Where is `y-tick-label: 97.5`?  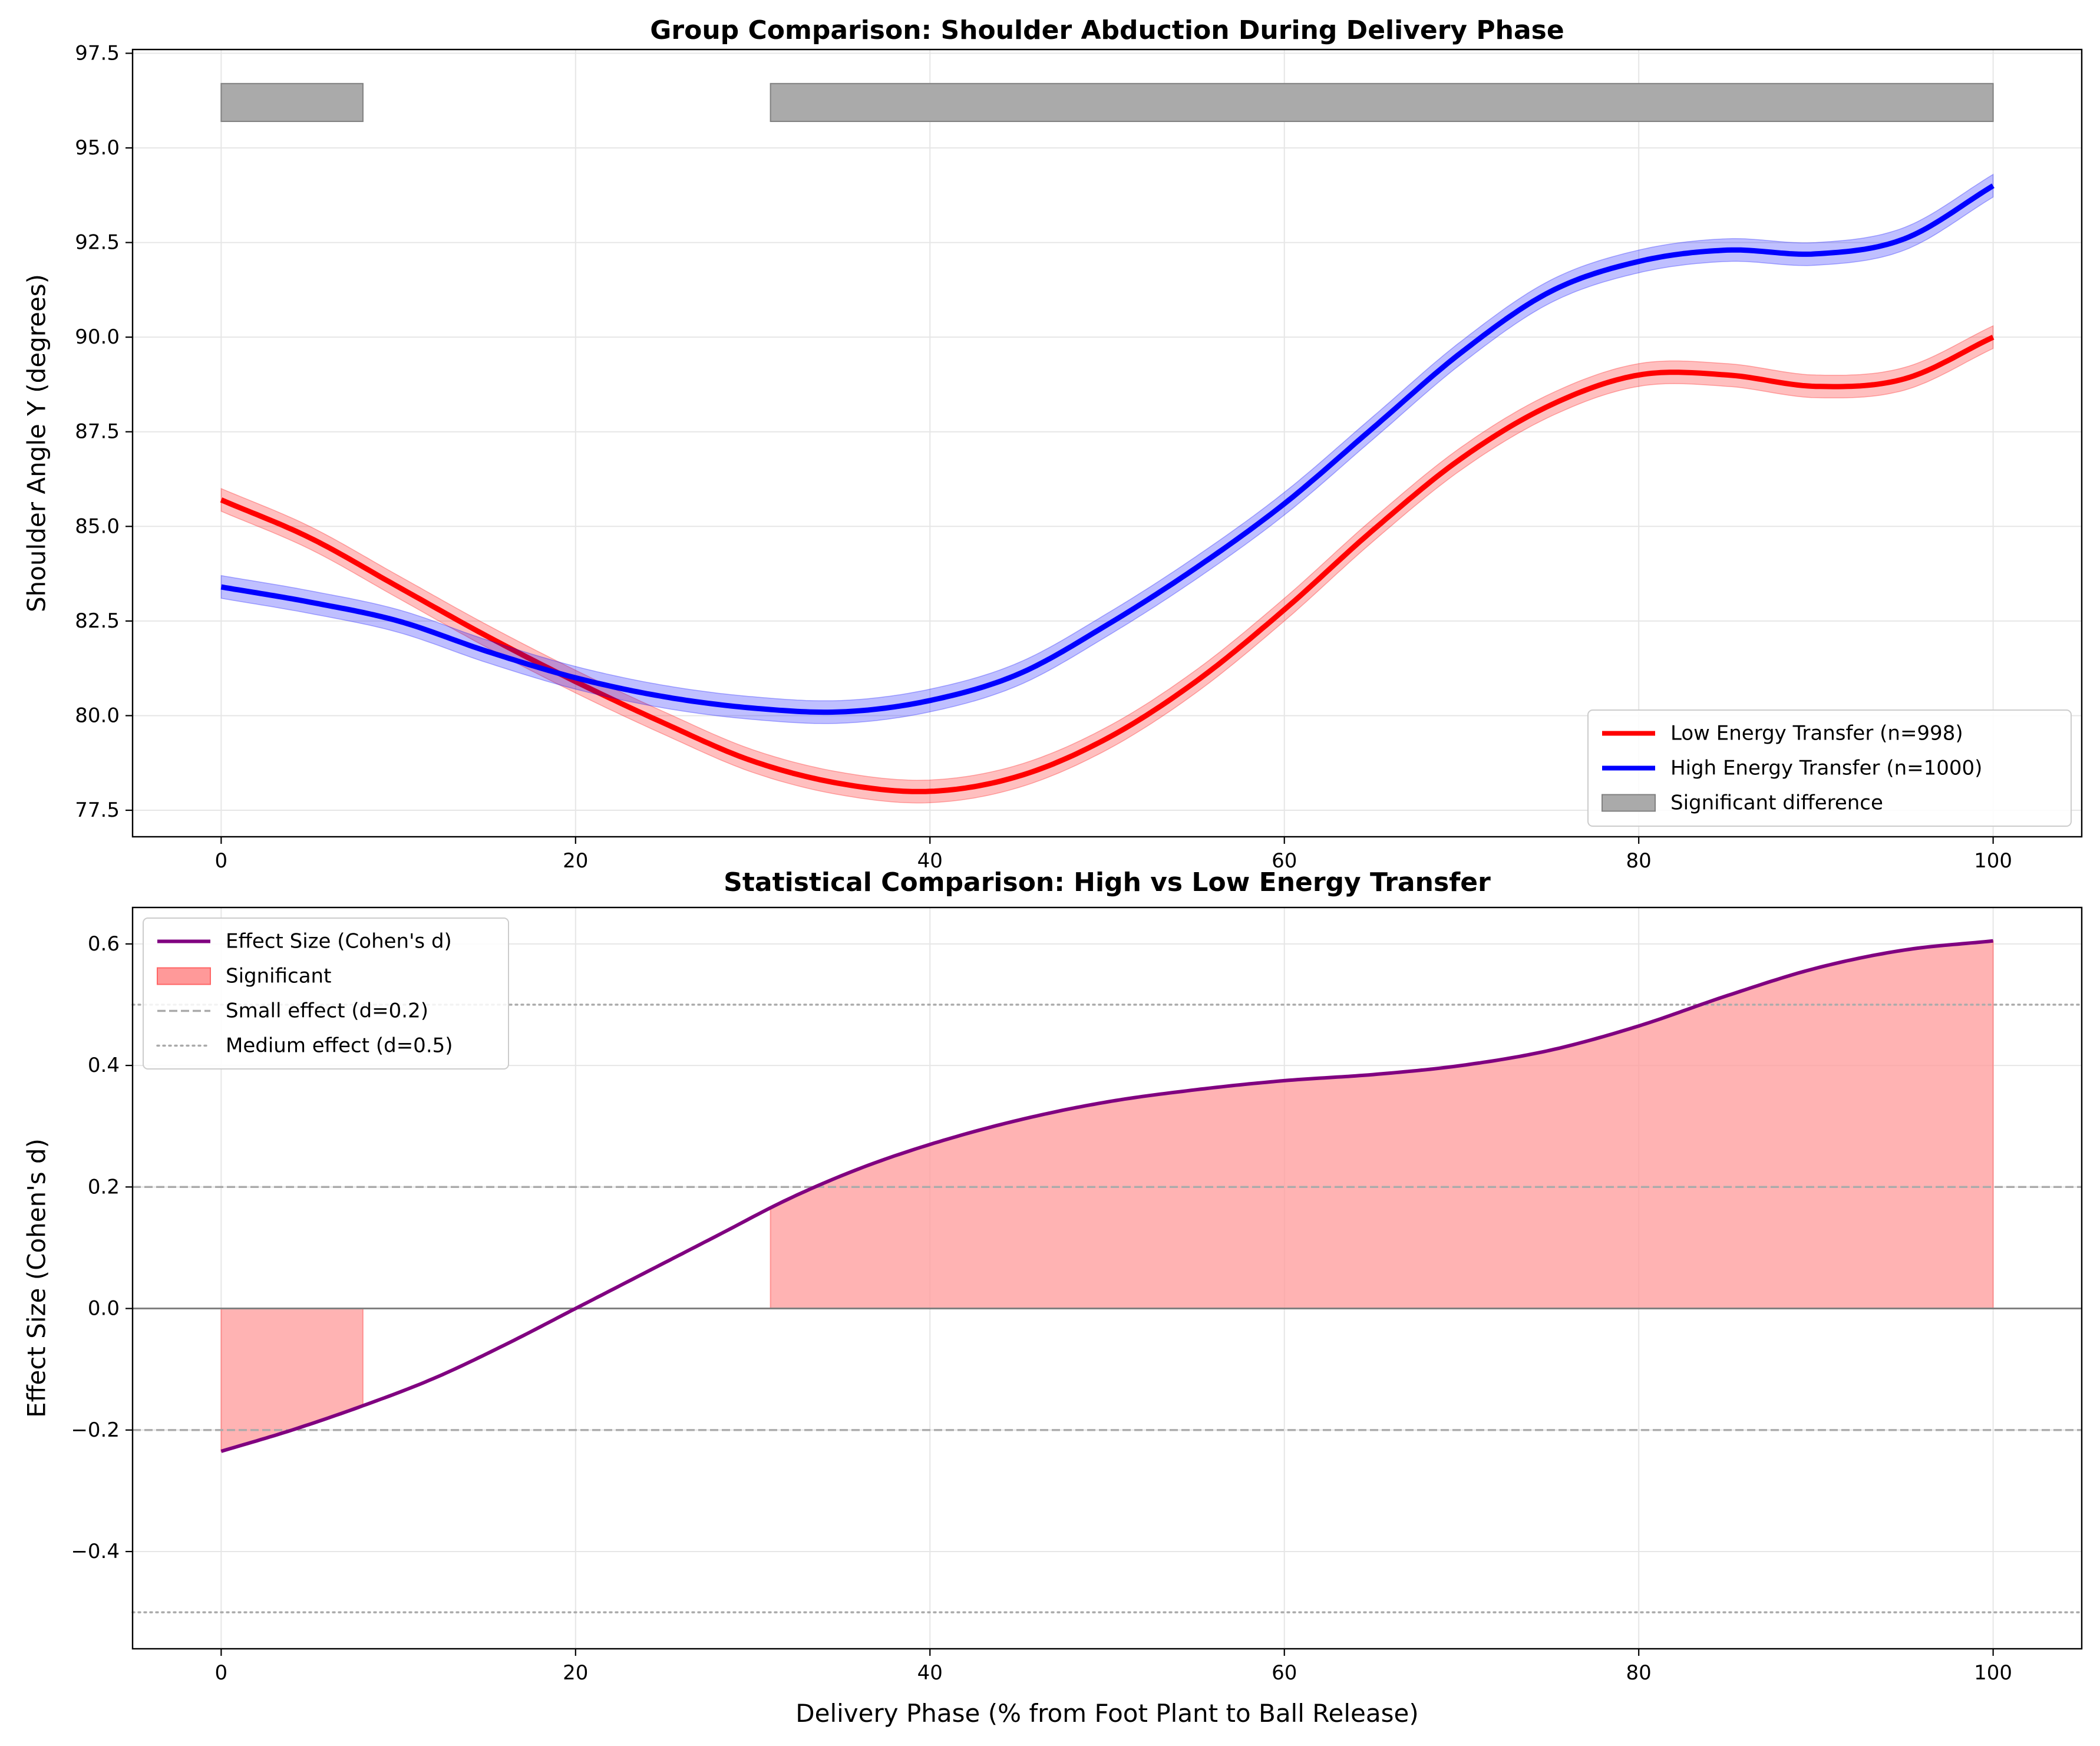
y-tick-label: 97.5 is located at coordinates (97, 53).